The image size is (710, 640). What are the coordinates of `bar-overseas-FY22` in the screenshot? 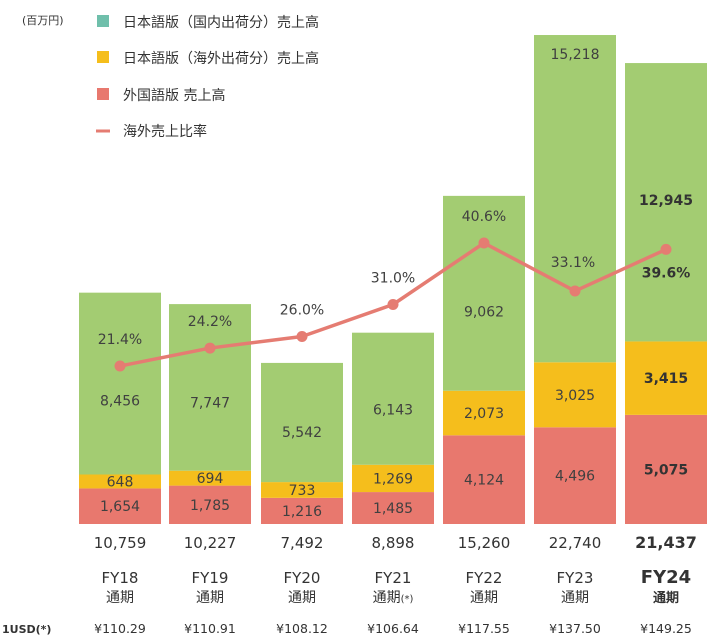 It's located at (484, 413).